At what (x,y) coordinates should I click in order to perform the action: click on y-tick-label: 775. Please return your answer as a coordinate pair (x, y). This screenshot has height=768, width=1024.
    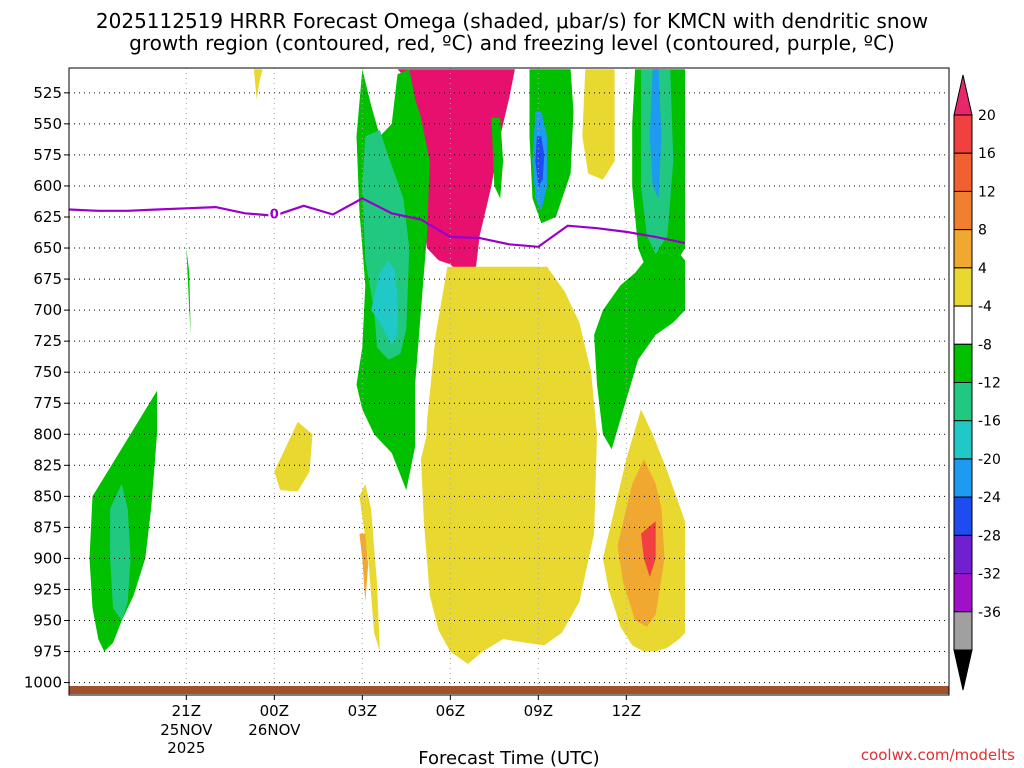
    Looking at the image, I should click on (47, 403).